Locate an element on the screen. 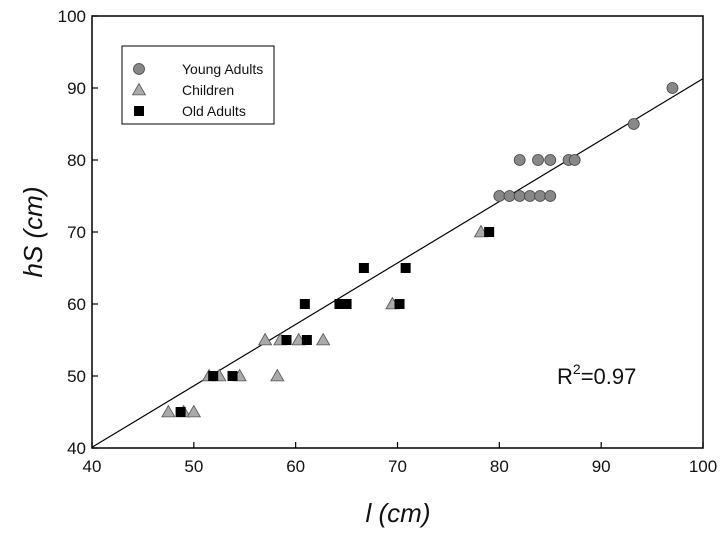  legend-label: Young Adults is located at coordinates (222, 69).